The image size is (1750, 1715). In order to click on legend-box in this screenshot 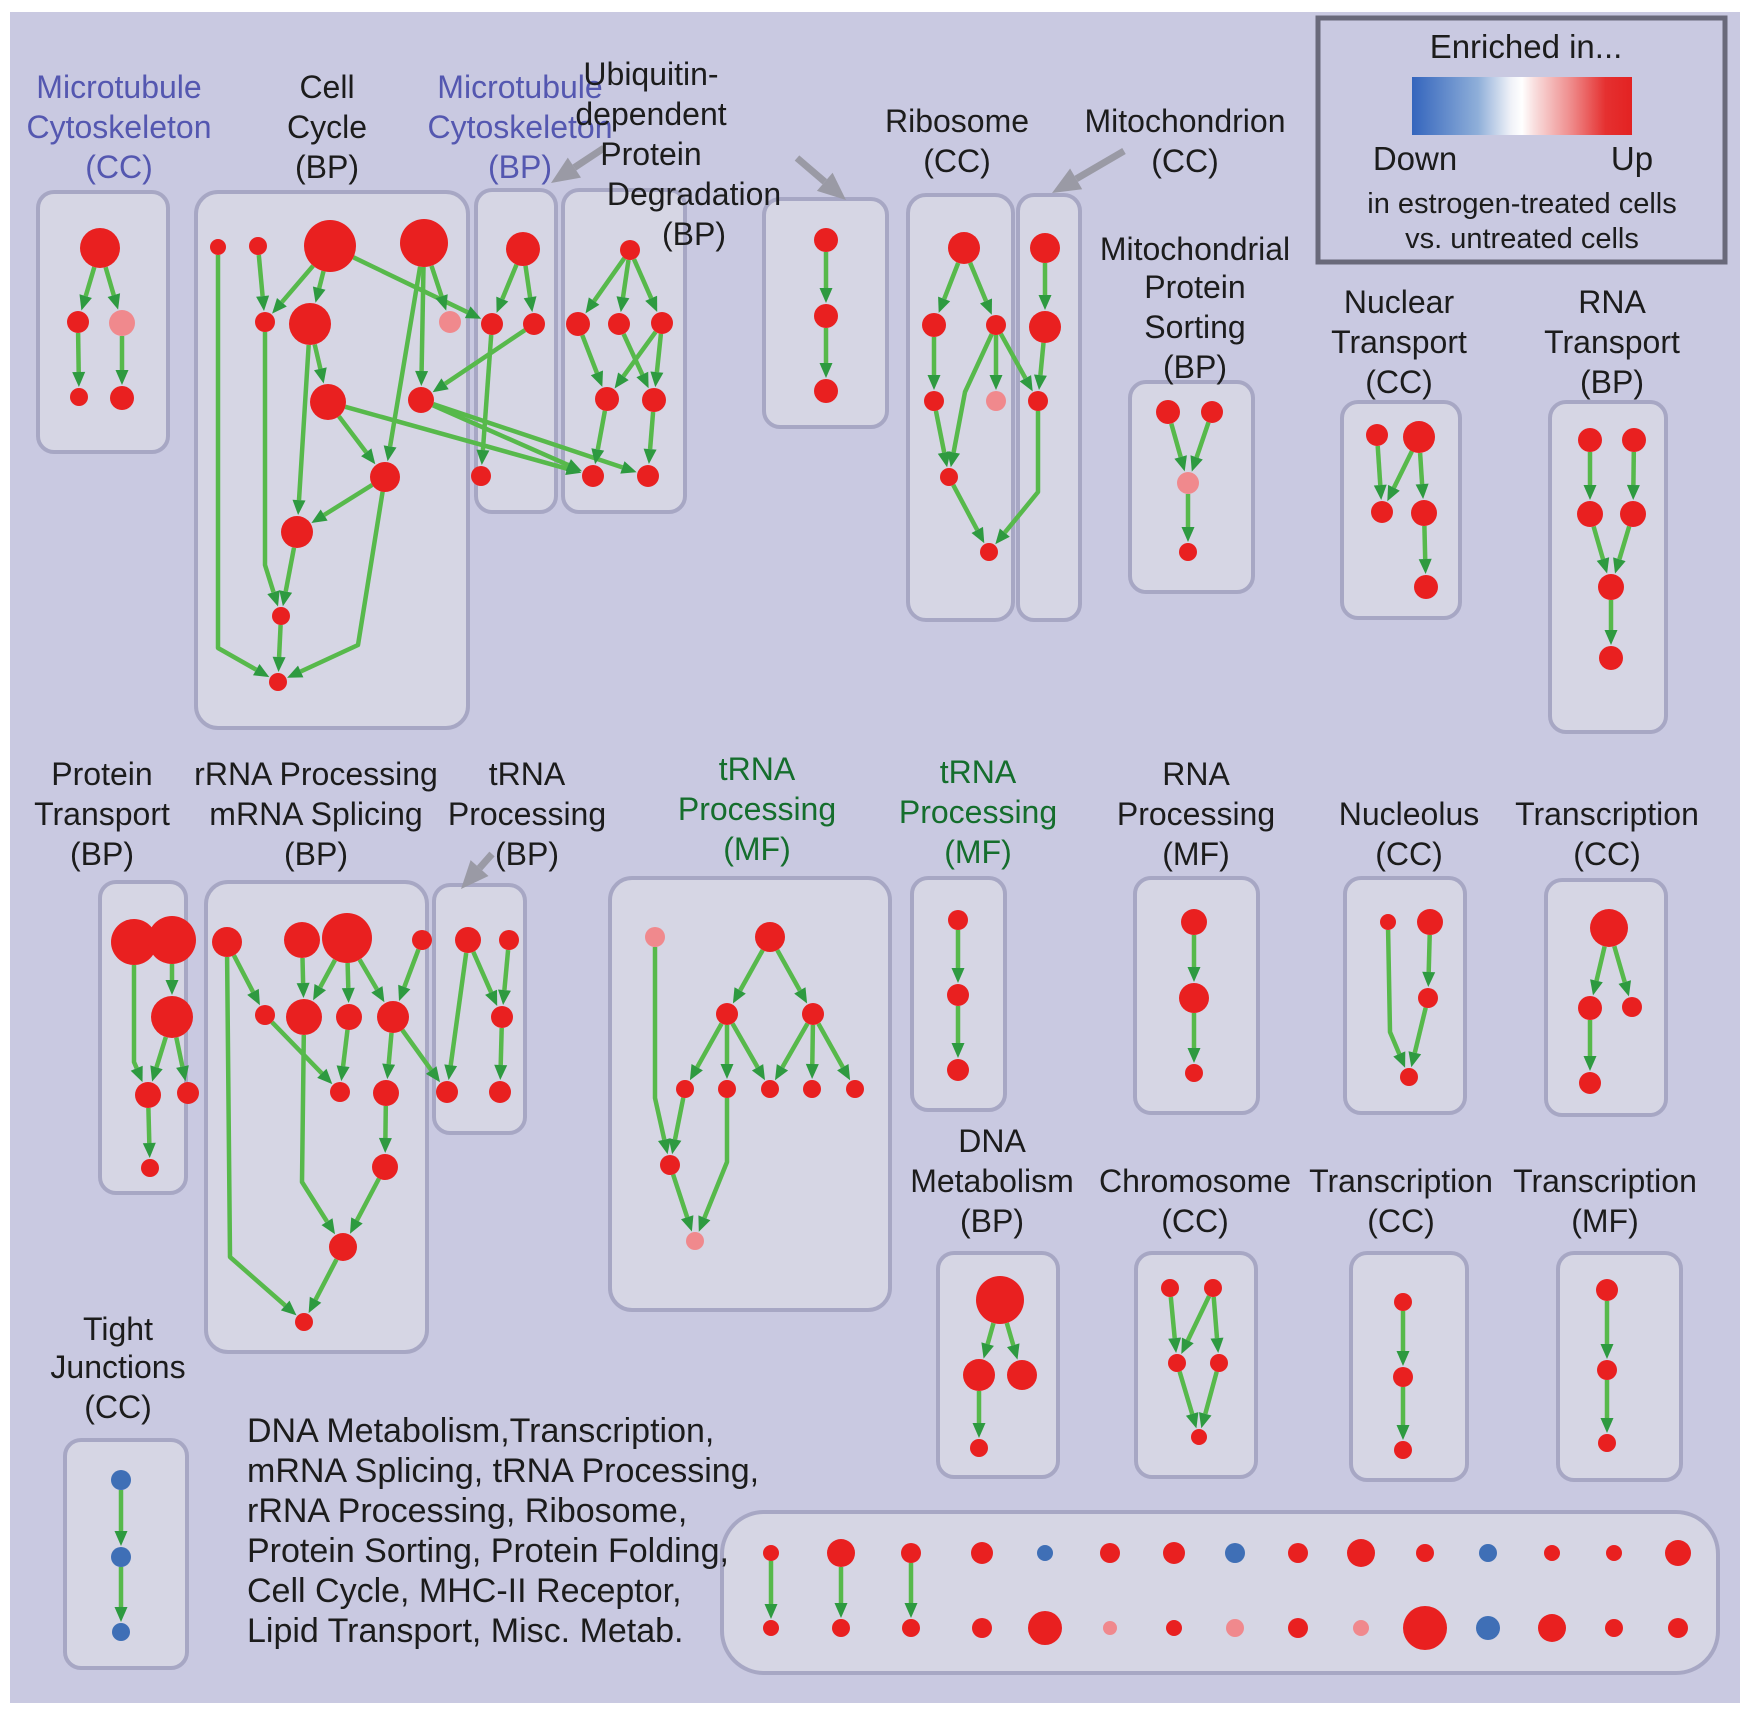, I will do `click(1521, 140)`.